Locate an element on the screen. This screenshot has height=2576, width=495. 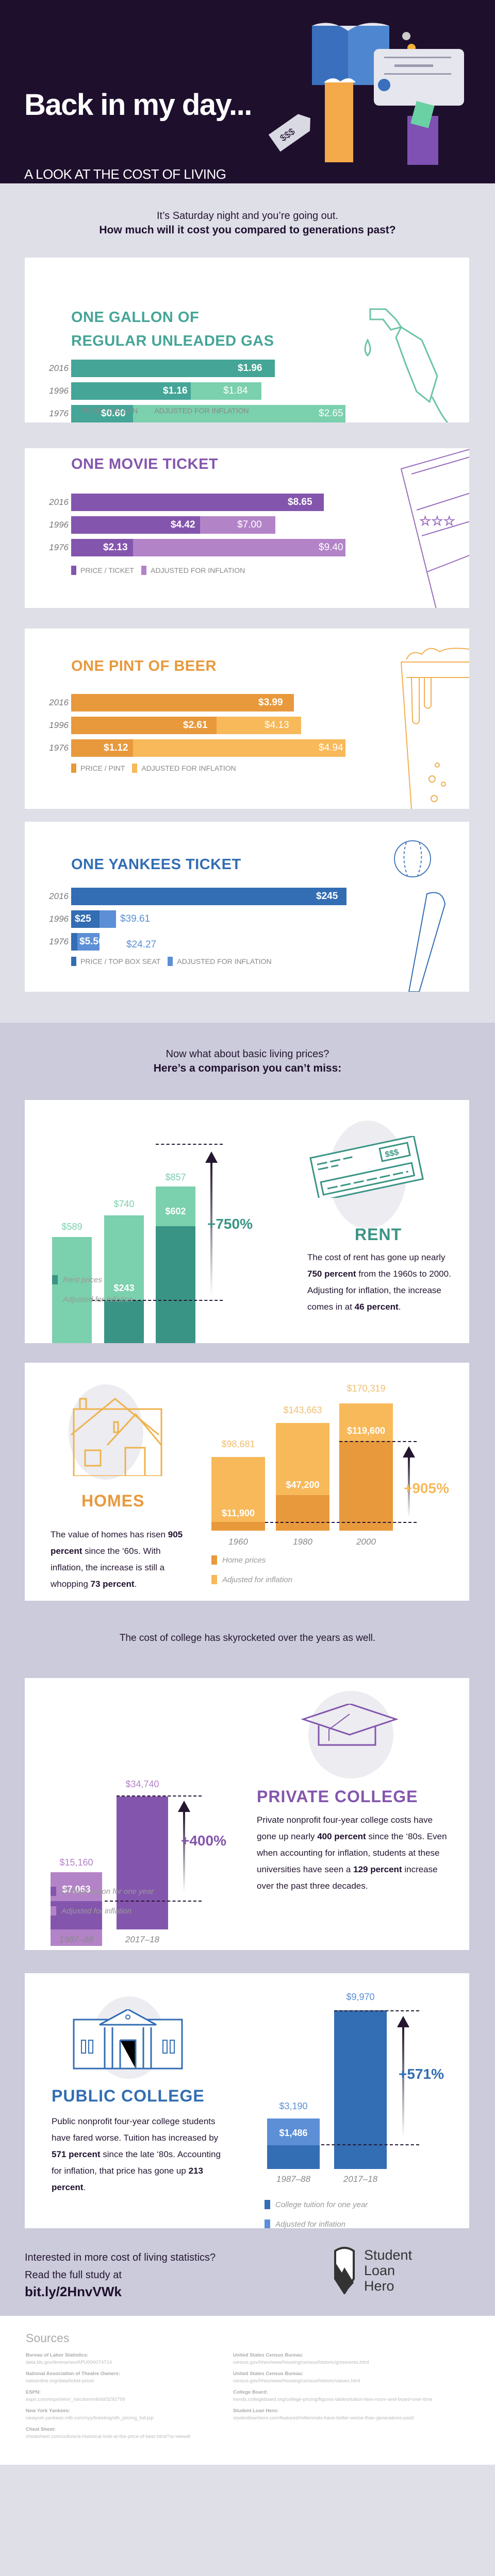
university-building-icon is located at coordinates (128, 2039).